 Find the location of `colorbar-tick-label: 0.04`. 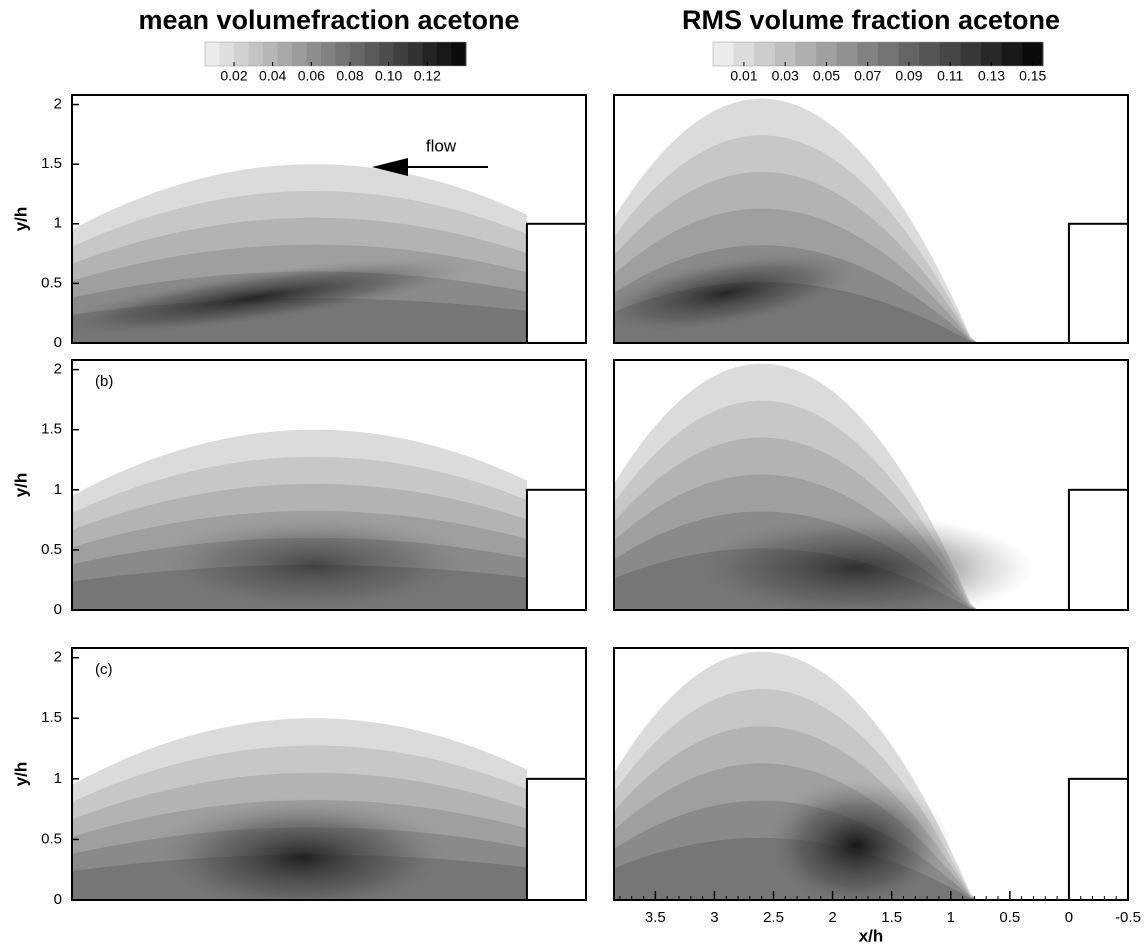

colorbar-tick-label: 0.04 is located at coordinates (272, 76).